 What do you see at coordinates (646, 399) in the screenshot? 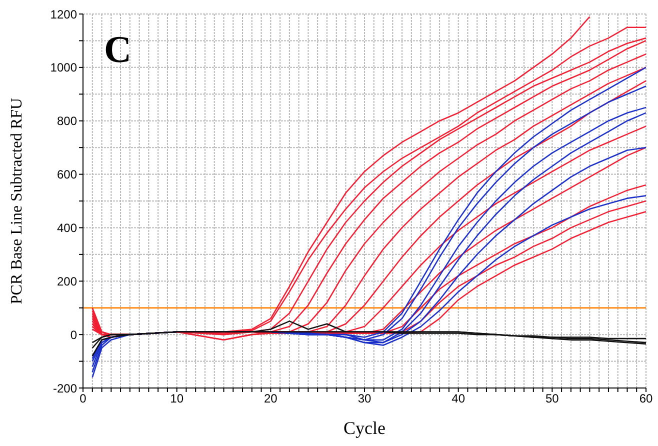
I see `x-tick-label: 60` at bounding box center [646, 399].